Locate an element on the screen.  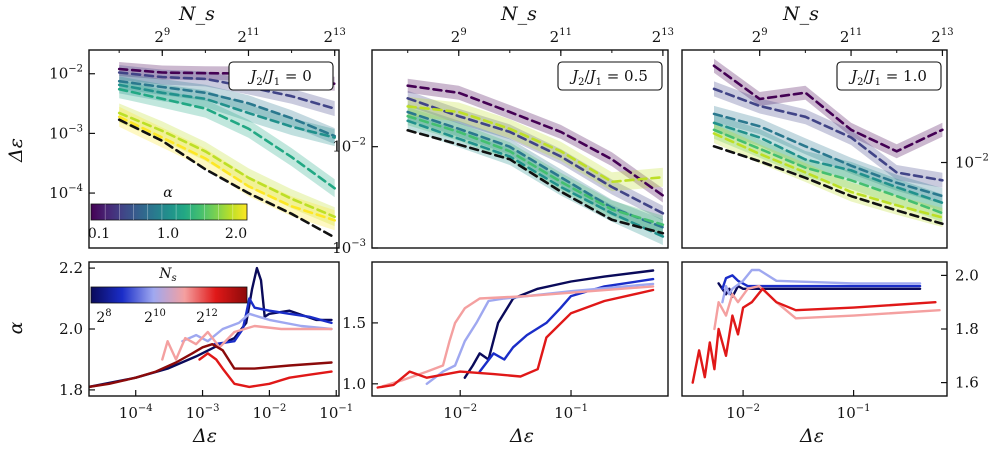
ytick-label-bottom-left-0: 1.8 is located at coordinates (71, 390).